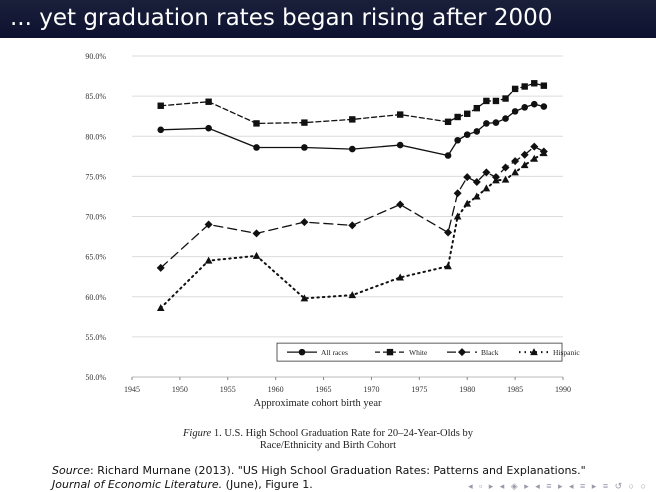 The image size is (656, 492). I want to click on legend-box, so click(419, 352).